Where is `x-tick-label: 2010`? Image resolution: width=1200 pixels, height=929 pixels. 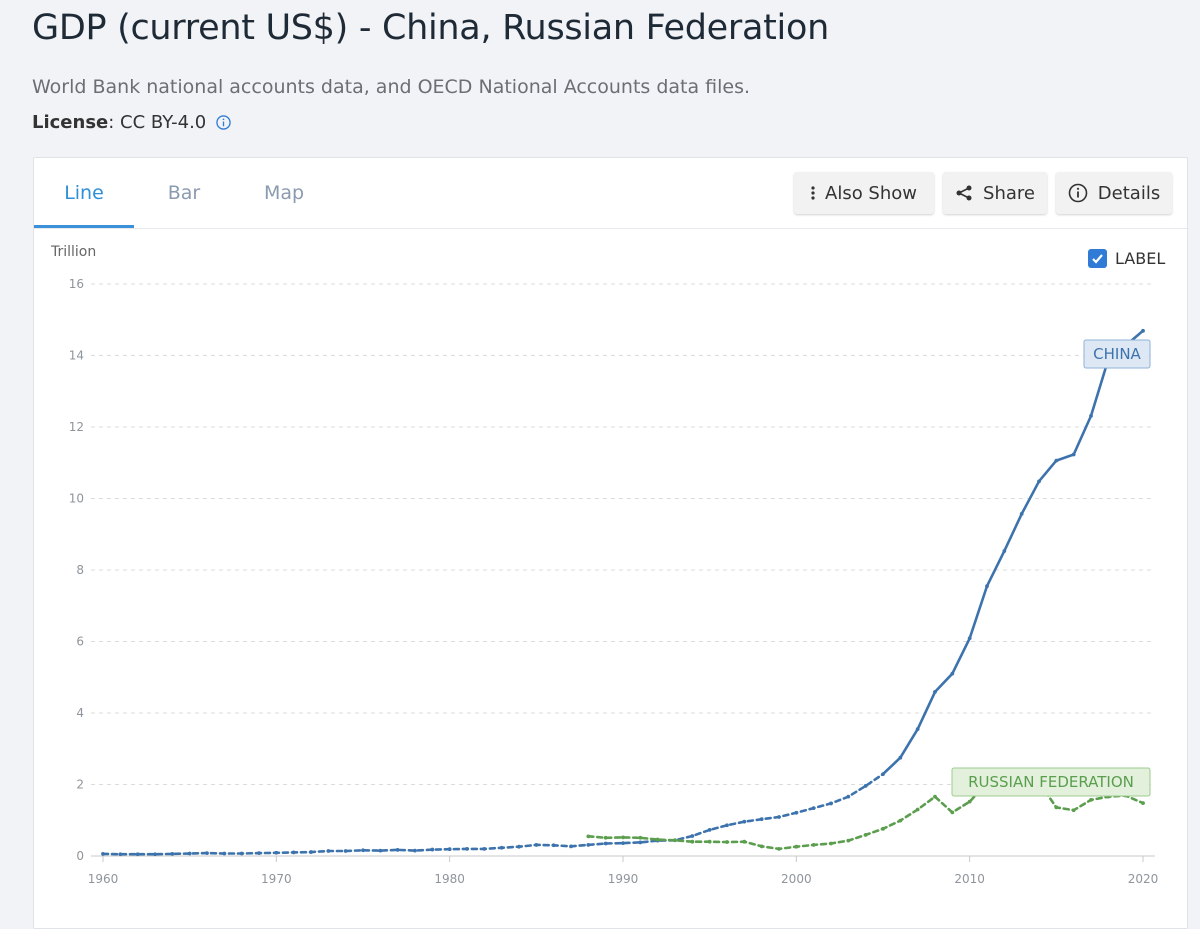
x-tick-label: 2010 is located at coordinates (969, 879).